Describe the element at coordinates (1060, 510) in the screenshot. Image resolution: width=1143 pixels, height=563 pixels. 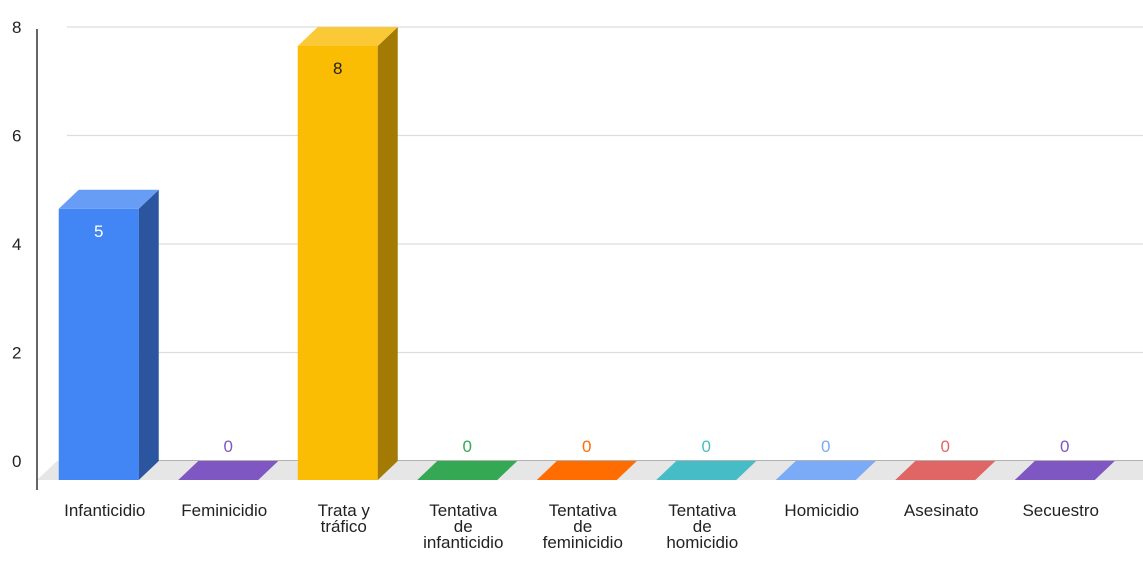
I see `x-tick-label: Secuestro` at that location.